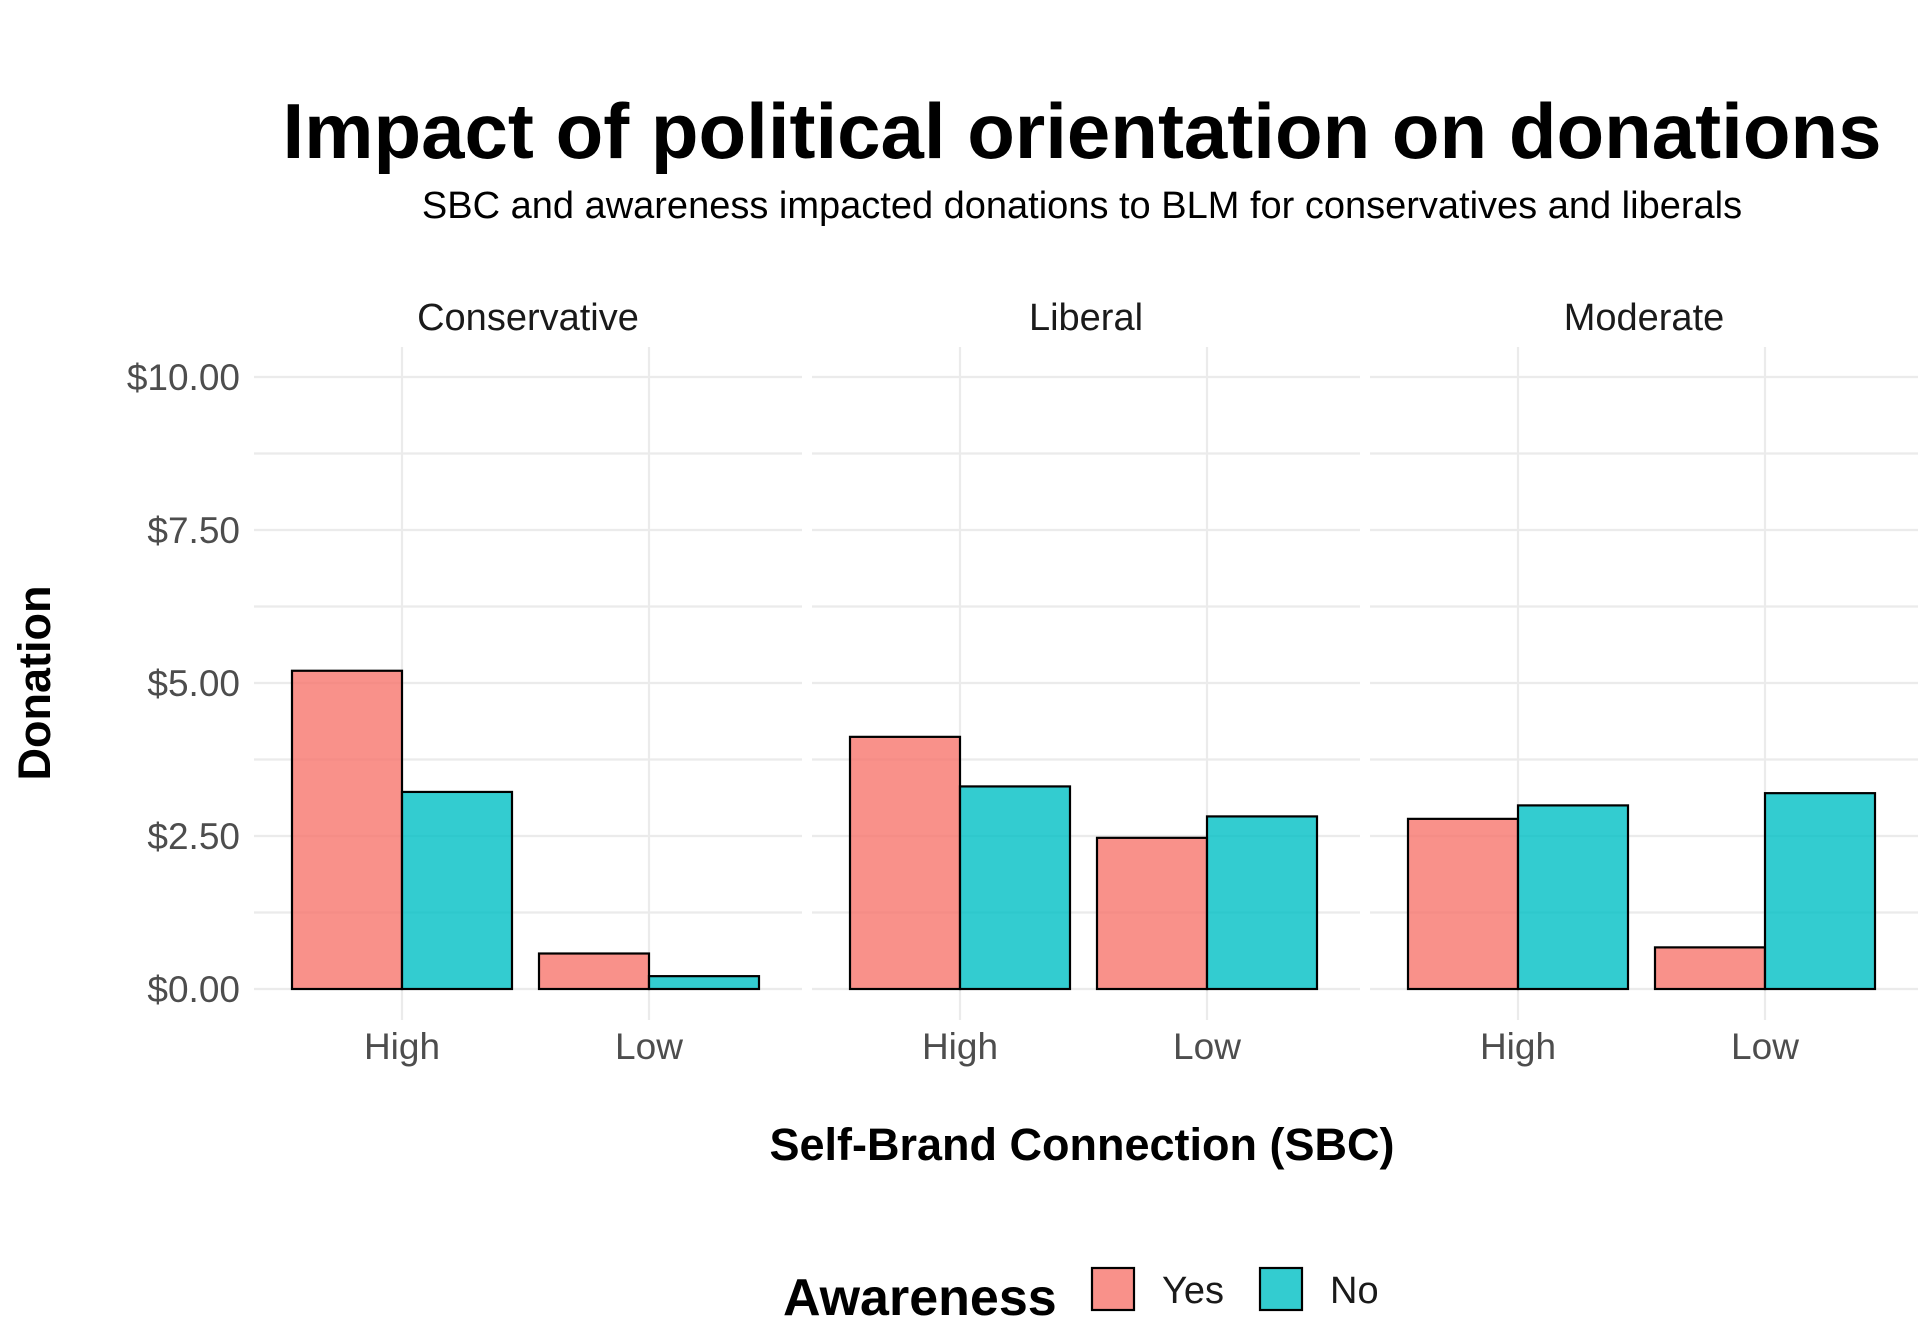  I want to click on legend-key-yes, so click(1113, 1289).